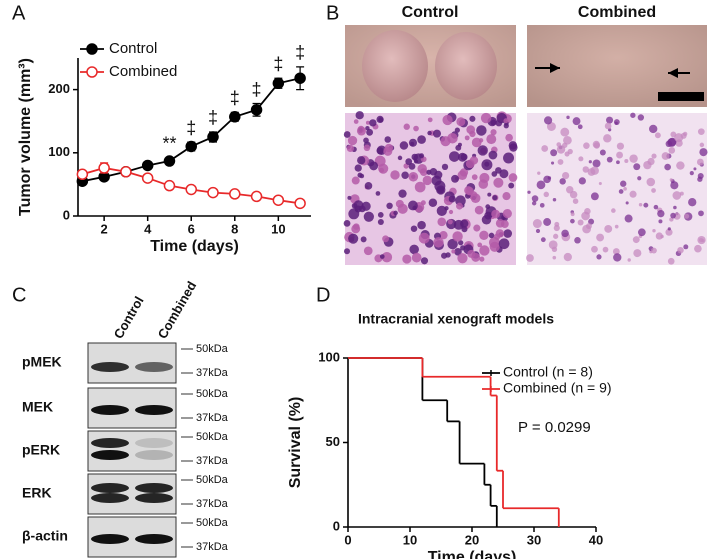 Image resolution: width=709 pixels, height=559 pixels. Describe the element at coordinates (25, 137) in the screenshot. I see `y-axis-title: Tumor volume (mm³)` at that location.